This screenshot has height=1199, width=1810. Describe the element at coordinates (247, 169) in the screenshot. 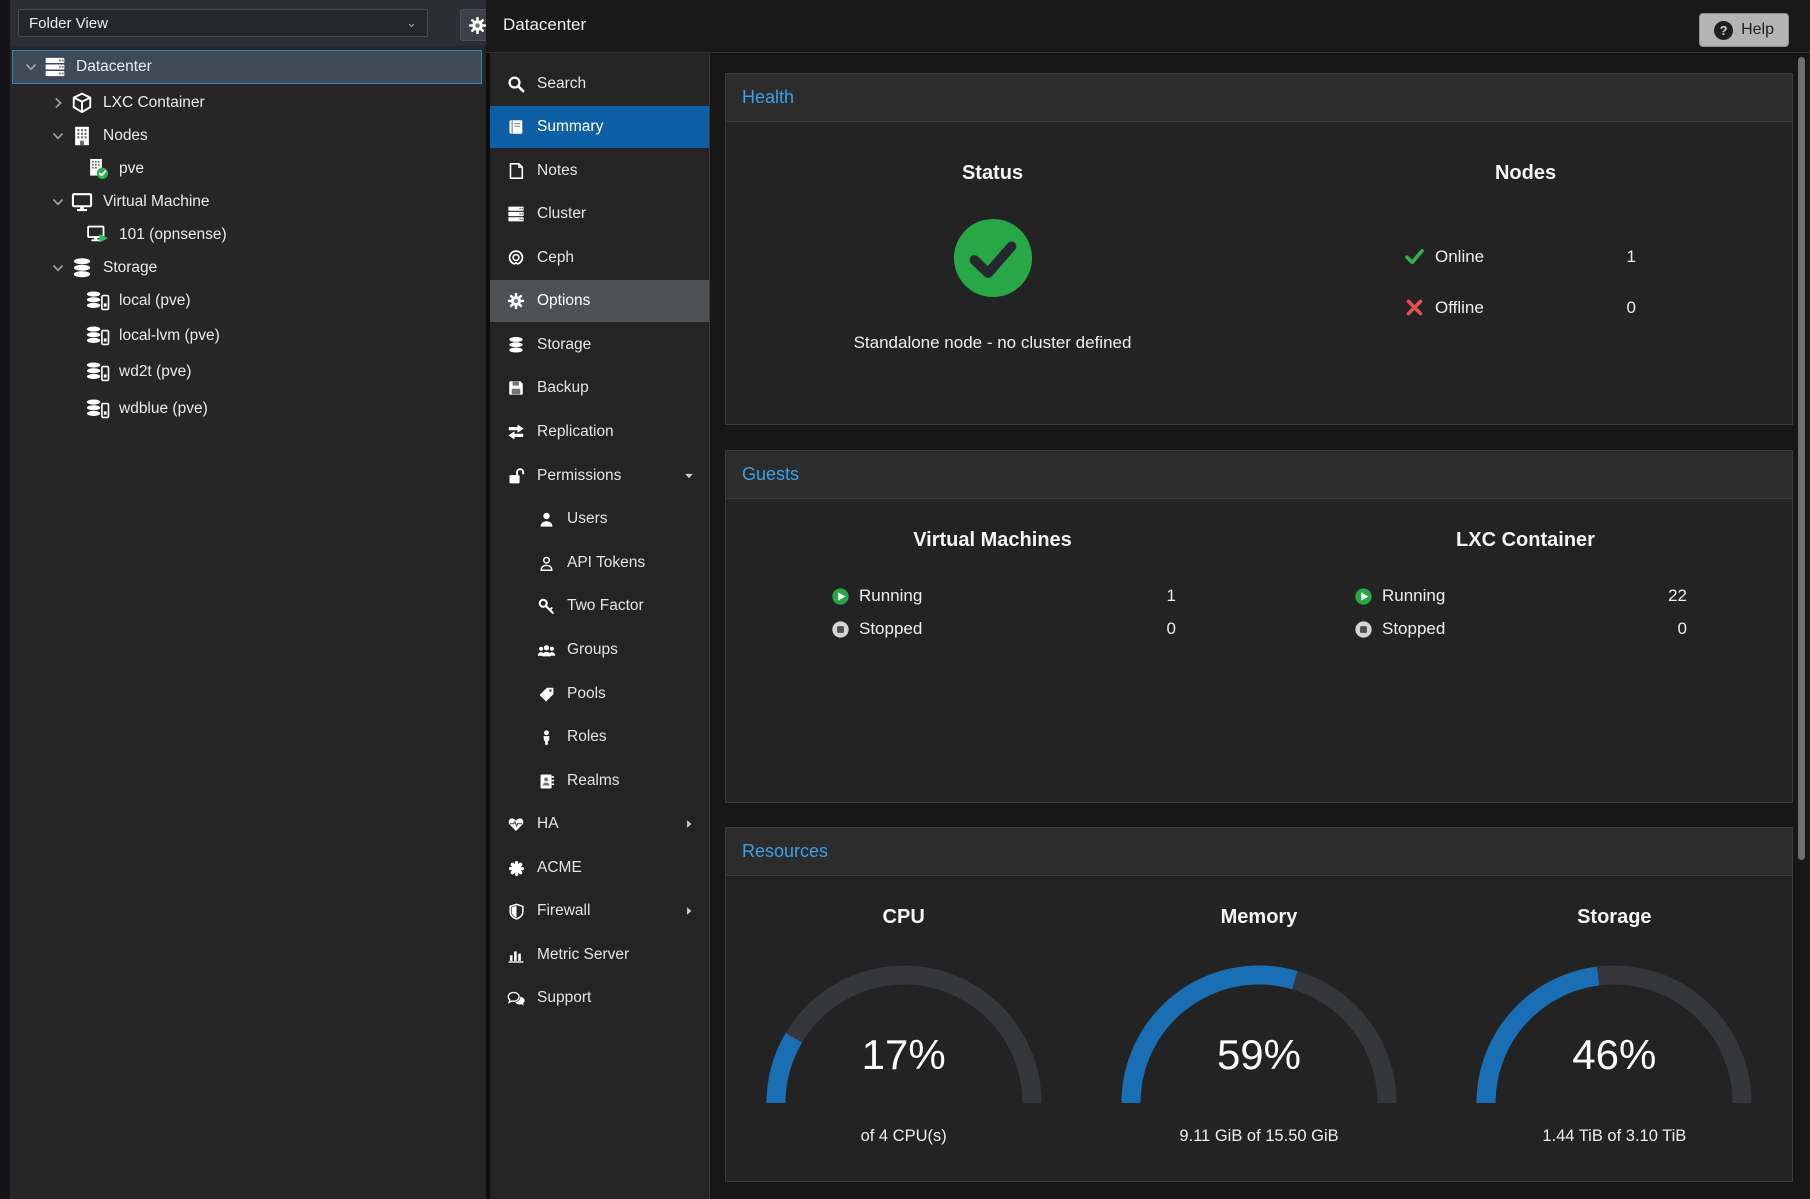

I see `tree-item-pve: pve` at that location.